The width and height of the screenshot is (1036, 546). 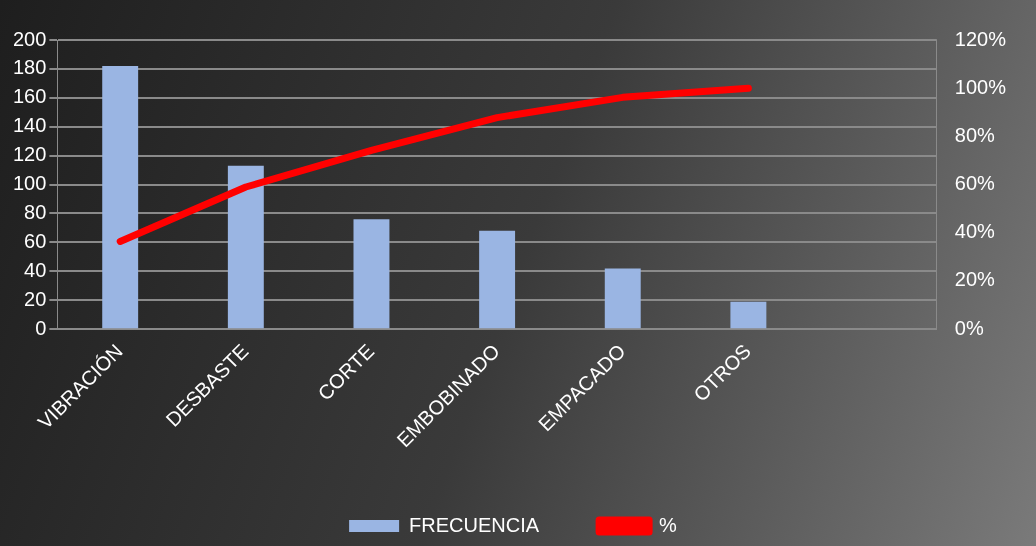 I want to click on y-tick-label: 140, so click(x=29, y=125).